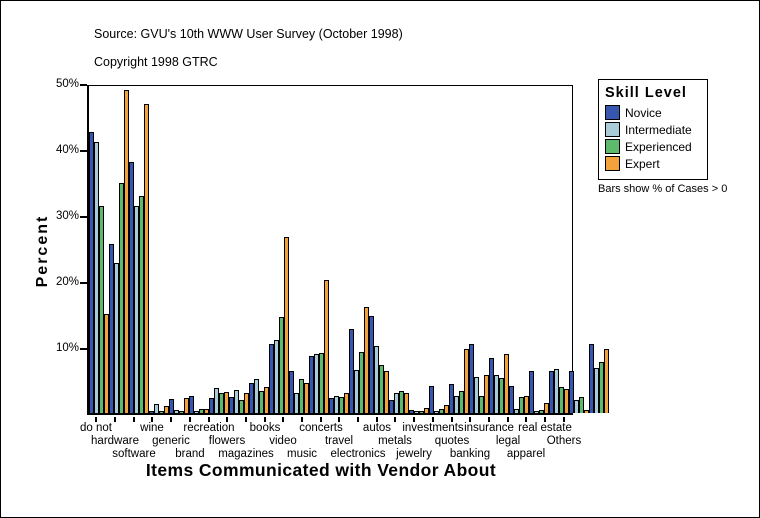 Image resolution: width=760 pixels, height=518 pixels. What do you see at coordinates (219, 249) in the screenshot?
I see `bar-group-recreation` at bounding box center [219, 249].